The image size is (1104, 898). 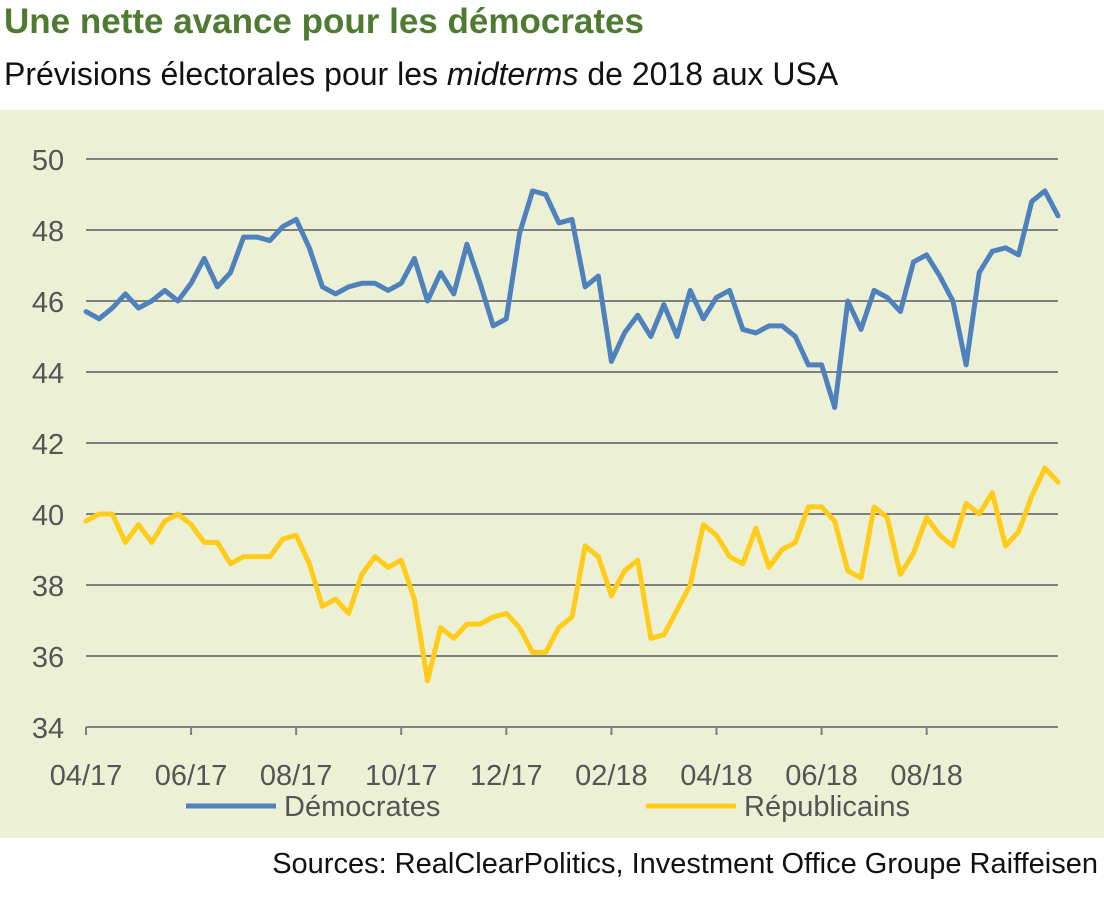 What do you see at coordinates (548, 807) in the screenshot?
I see `legend: Démocrates Républicains` at bounding box center [548, 807].